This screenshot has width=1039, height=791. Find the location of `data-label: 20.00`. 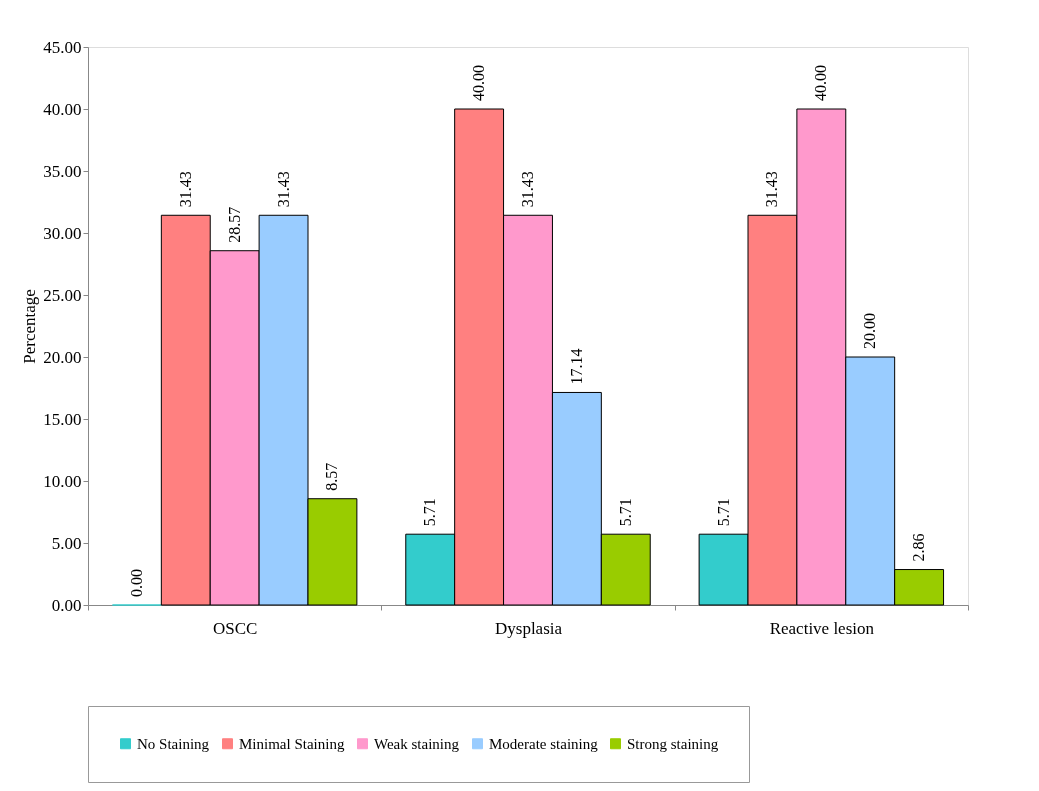

data-label: 20.00 is located at coordinates (870, 331).